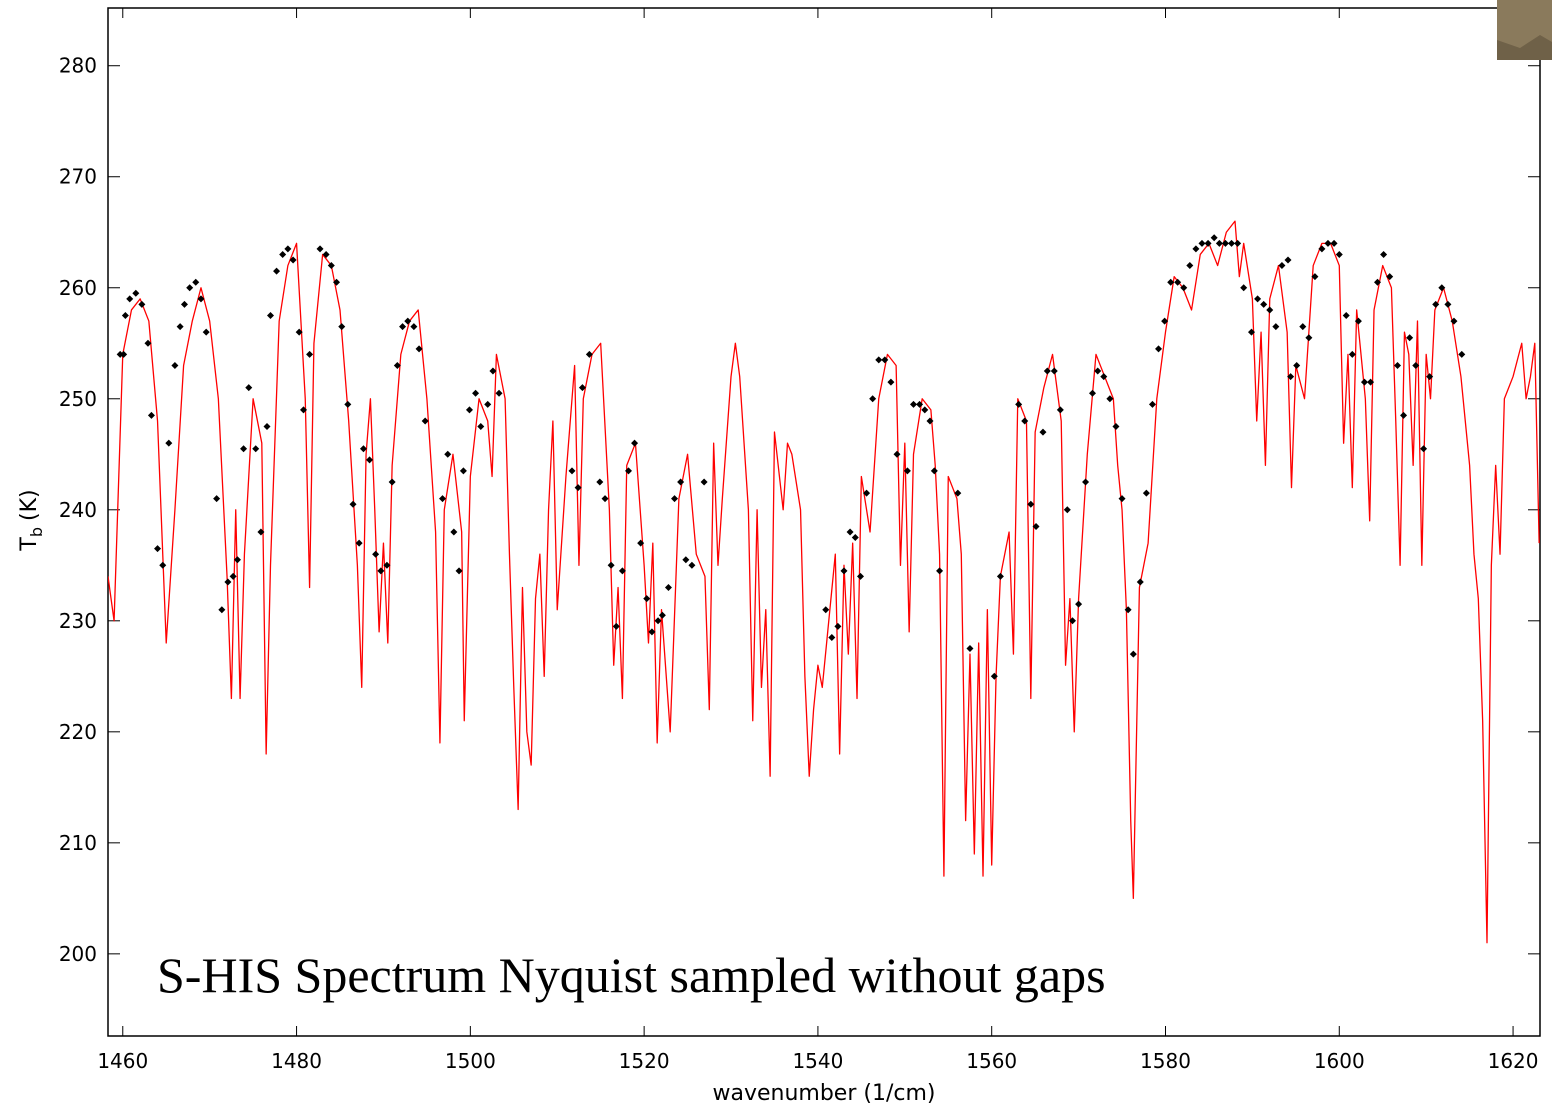  What do you see at coordinates (1524, 47) in the screenshot?
I see `thumbnail-detail` at bounding box center [1524, 47].